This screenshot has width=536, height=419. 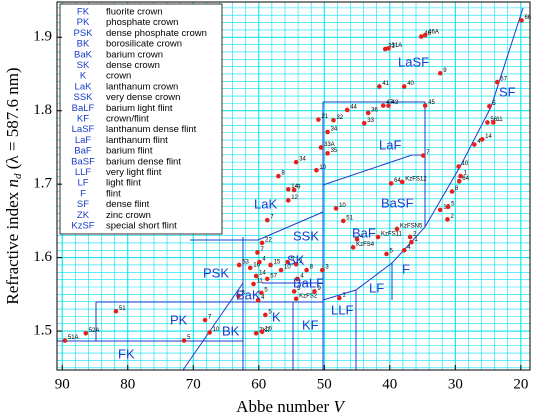 What do you see at coordinates (243, 293) in the screenshot?
I see `point-label: 3` at bounding box center [243, 293].